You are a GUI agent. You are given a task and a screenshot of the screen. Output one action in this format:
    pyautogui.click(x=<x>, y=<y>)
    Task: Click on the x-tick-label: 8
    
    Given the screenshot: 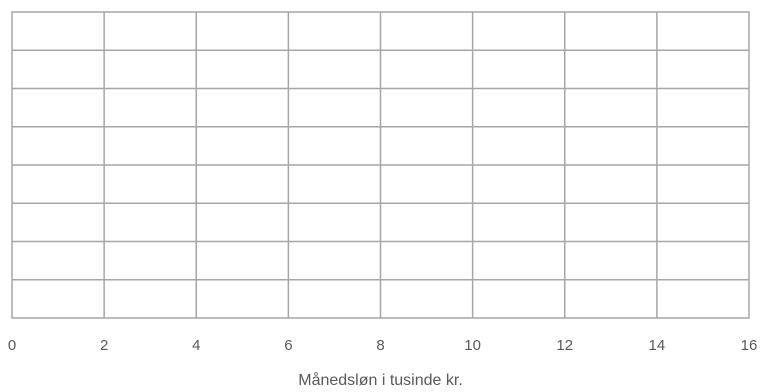 What is the action you would take?
    pyautogui.click(x=380, y=345)
    